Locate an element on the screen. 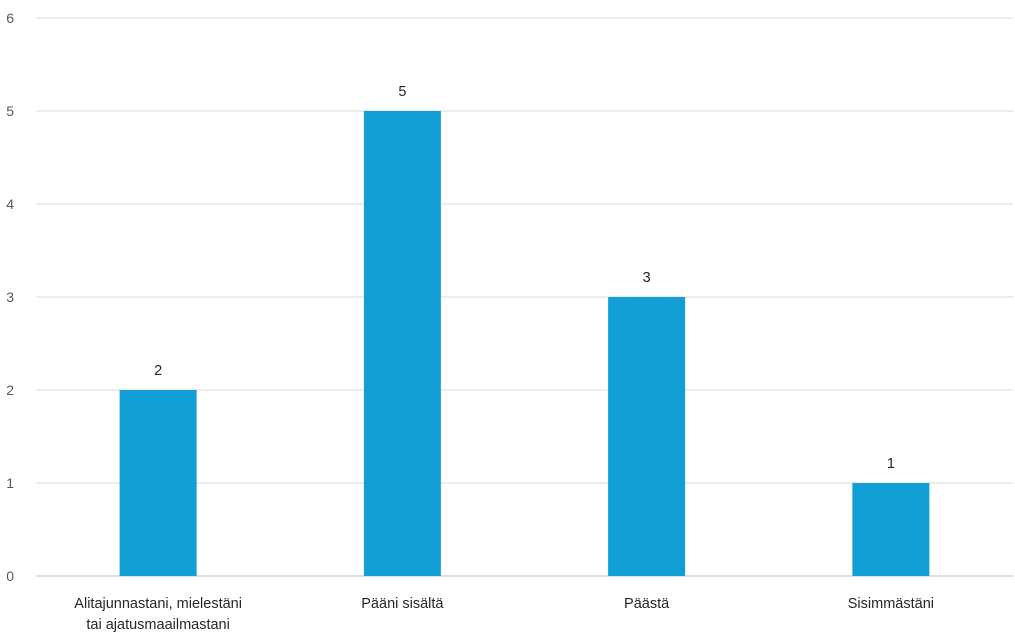 The image size is (1015, 633). y-tick-label: 1 is located at coordinates (10, 483).